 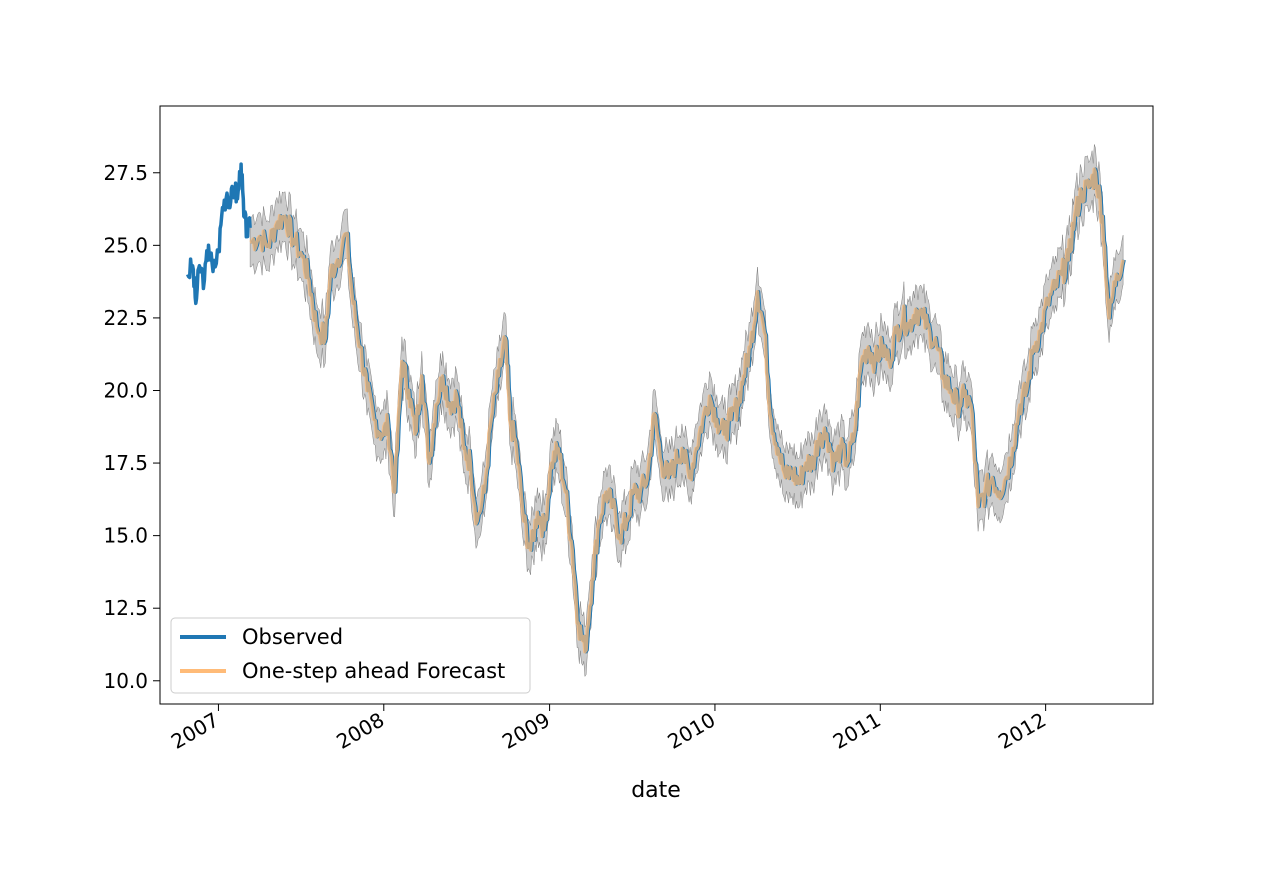 I want to click on y-tick-label: 10.0, so click(x=125, y=681).